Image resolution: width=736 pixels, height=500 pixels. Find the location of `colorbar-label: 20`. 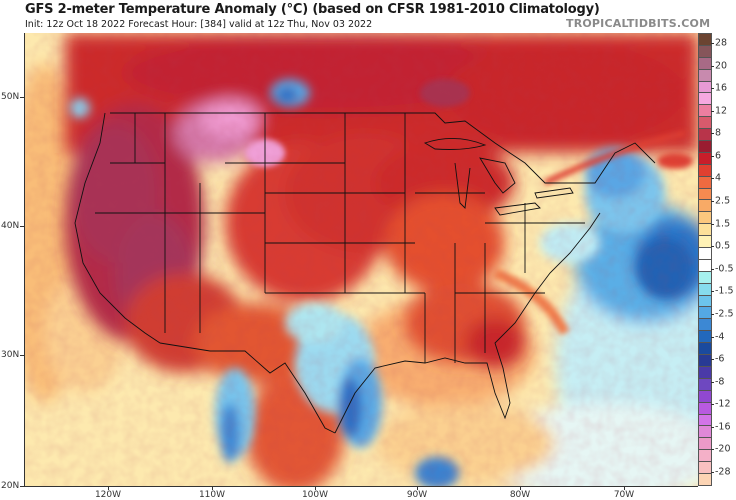

colorbar-label: 20 is located at coordinates (721, 66).